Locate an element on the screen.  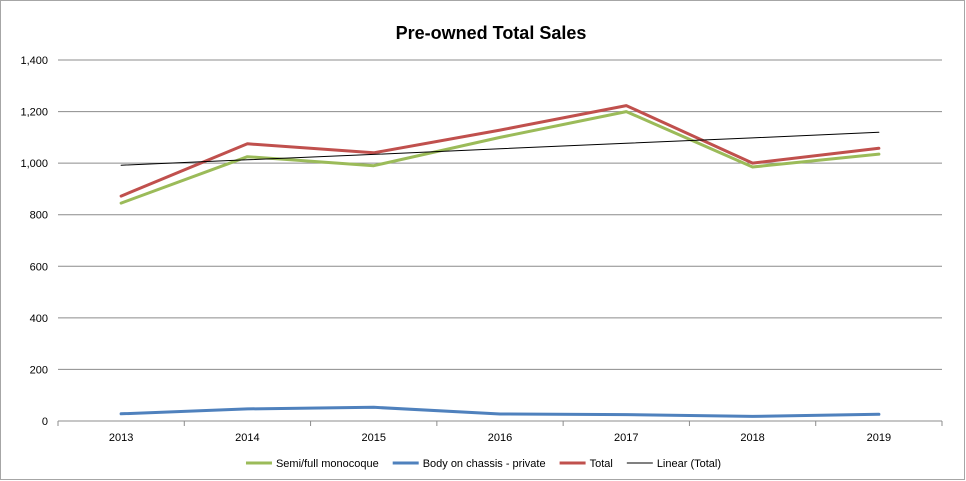
x-tick-label: 2016 is located at coordinates (500, 438).